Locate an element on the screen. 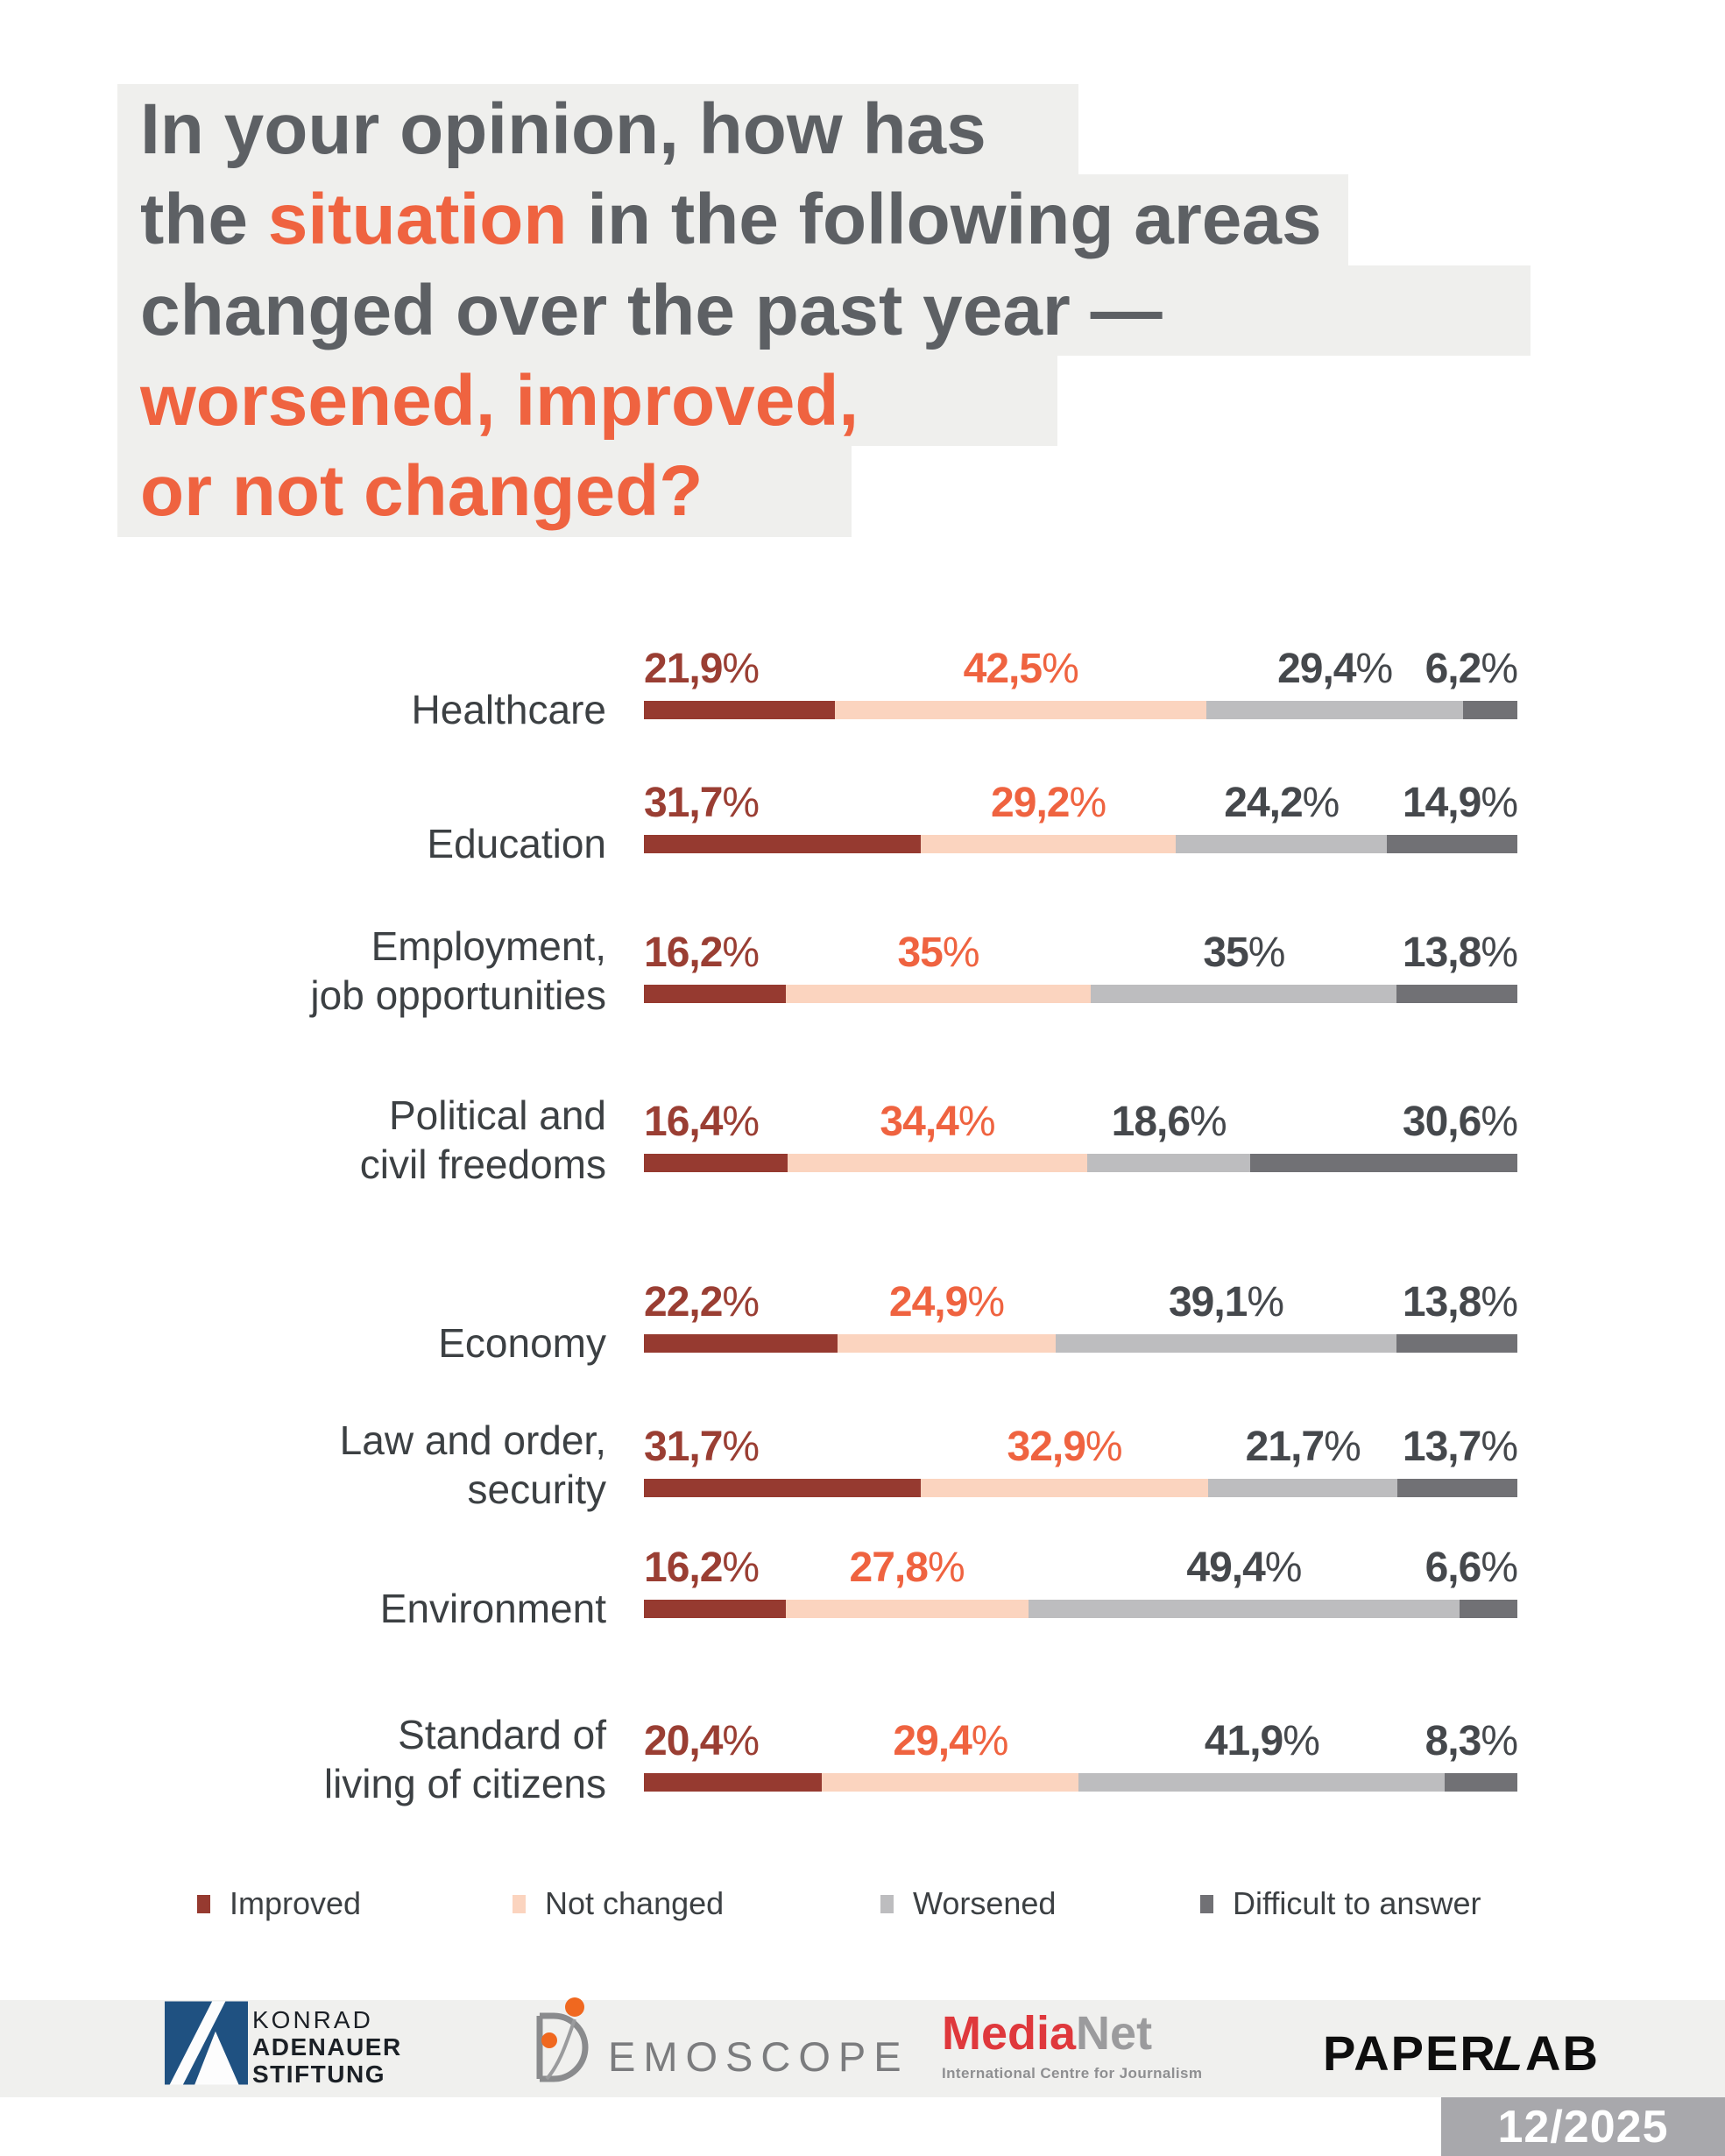 This screenshot has height=2156, width=1725. value-label-improved: 21,9% is located at coordinates (702, 669).